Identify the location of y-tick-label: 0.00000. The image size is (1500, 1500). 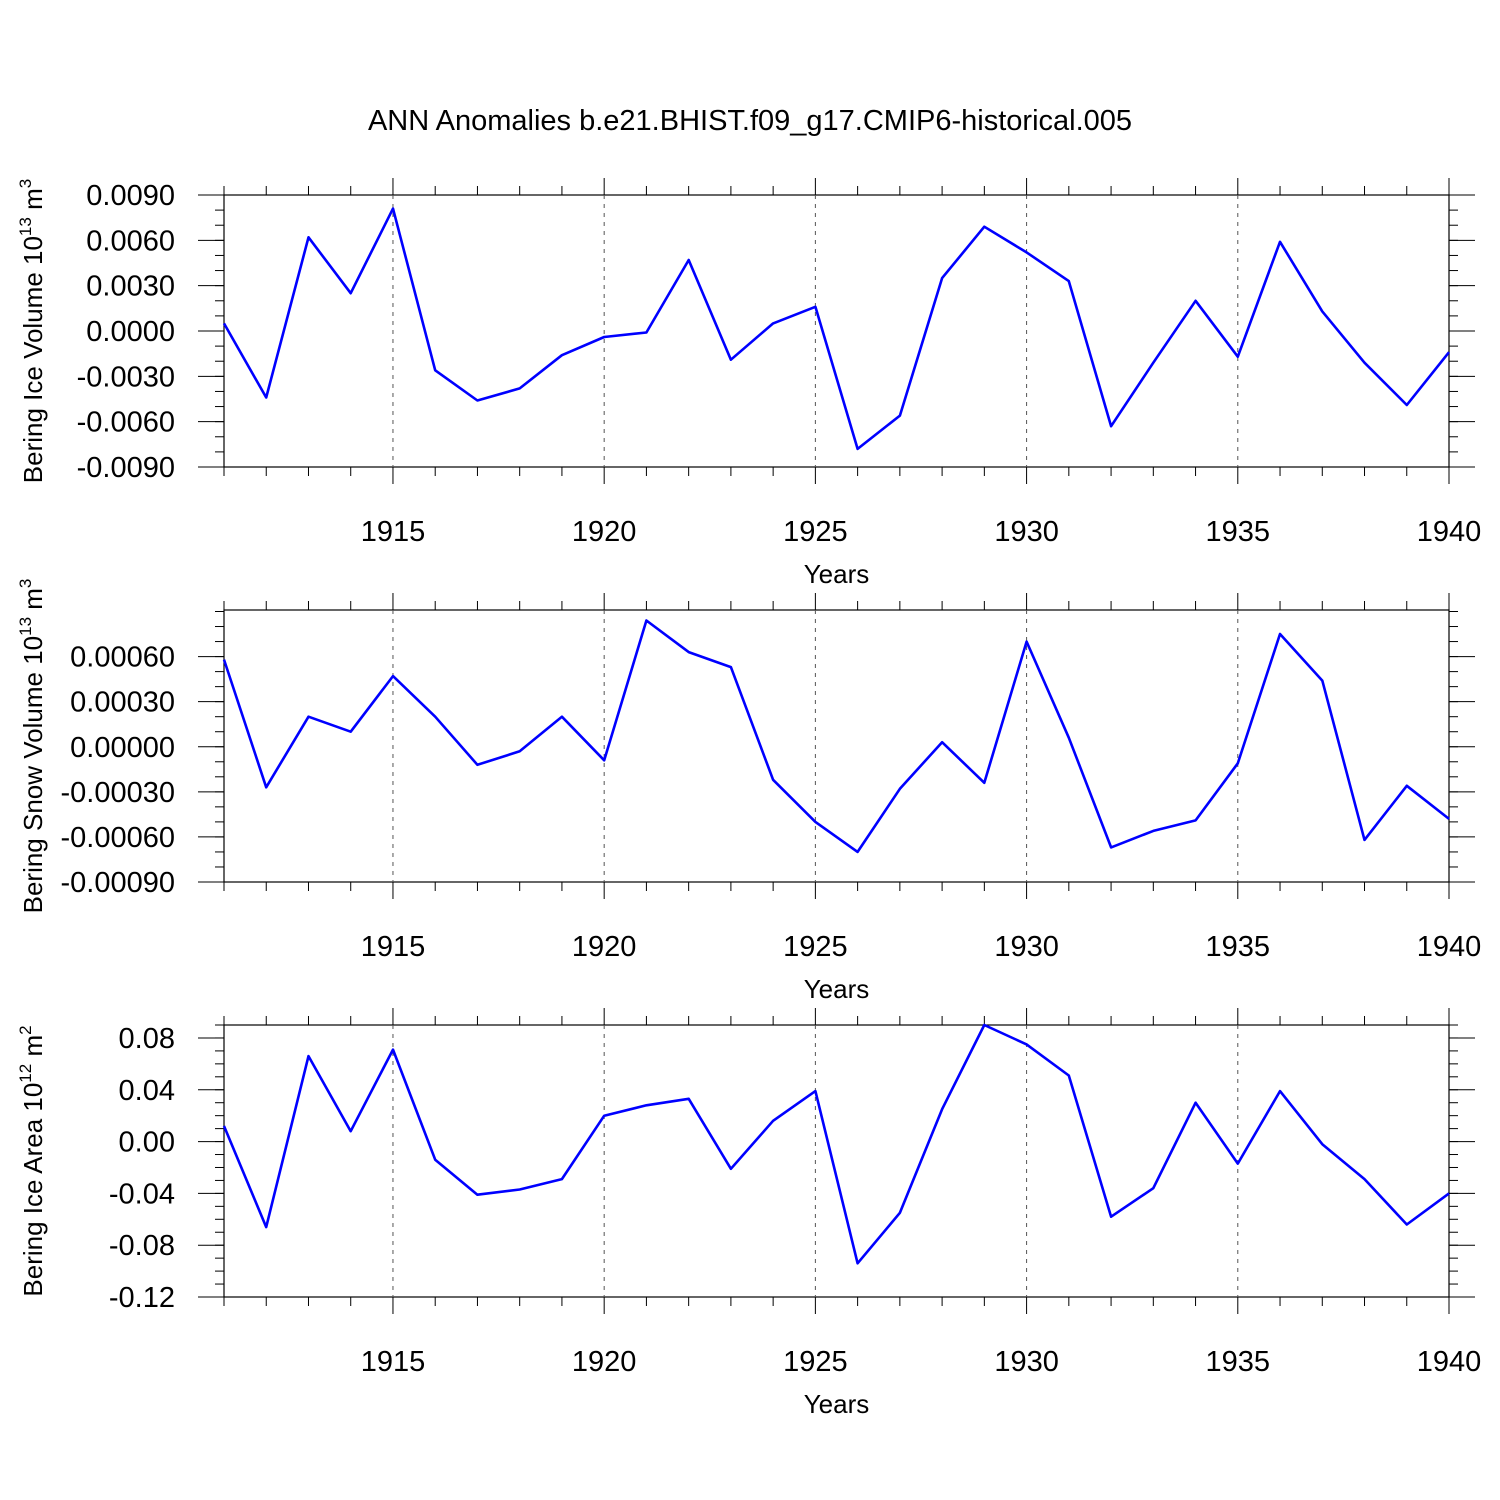
(122, 748).